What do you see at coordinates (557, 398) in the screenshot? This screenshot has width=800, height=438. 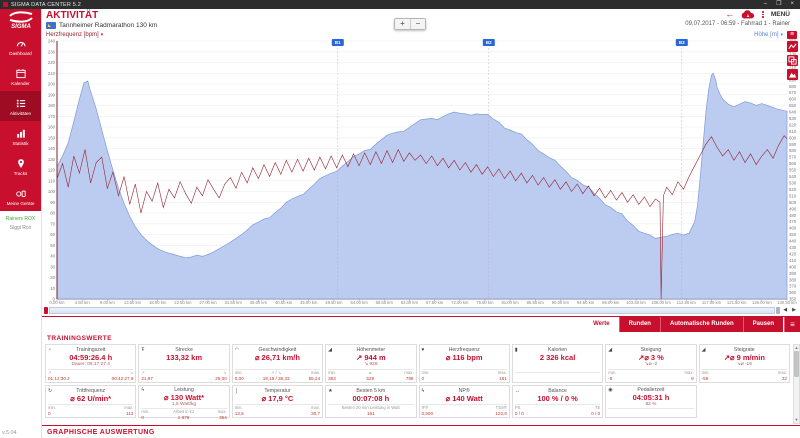 I see `stat-value: 100 % / 0 %` at bounding box center [557, 398].